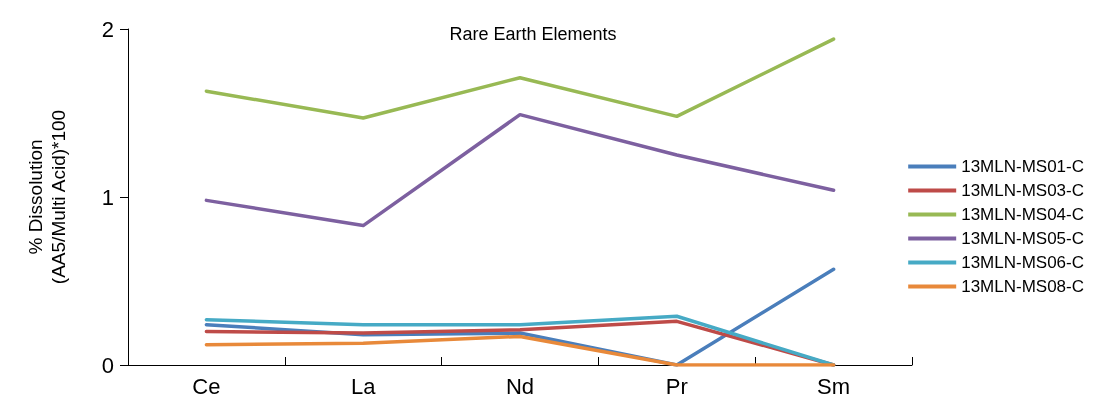  I want to click on y-tick-label: 1, so click(107, 197).